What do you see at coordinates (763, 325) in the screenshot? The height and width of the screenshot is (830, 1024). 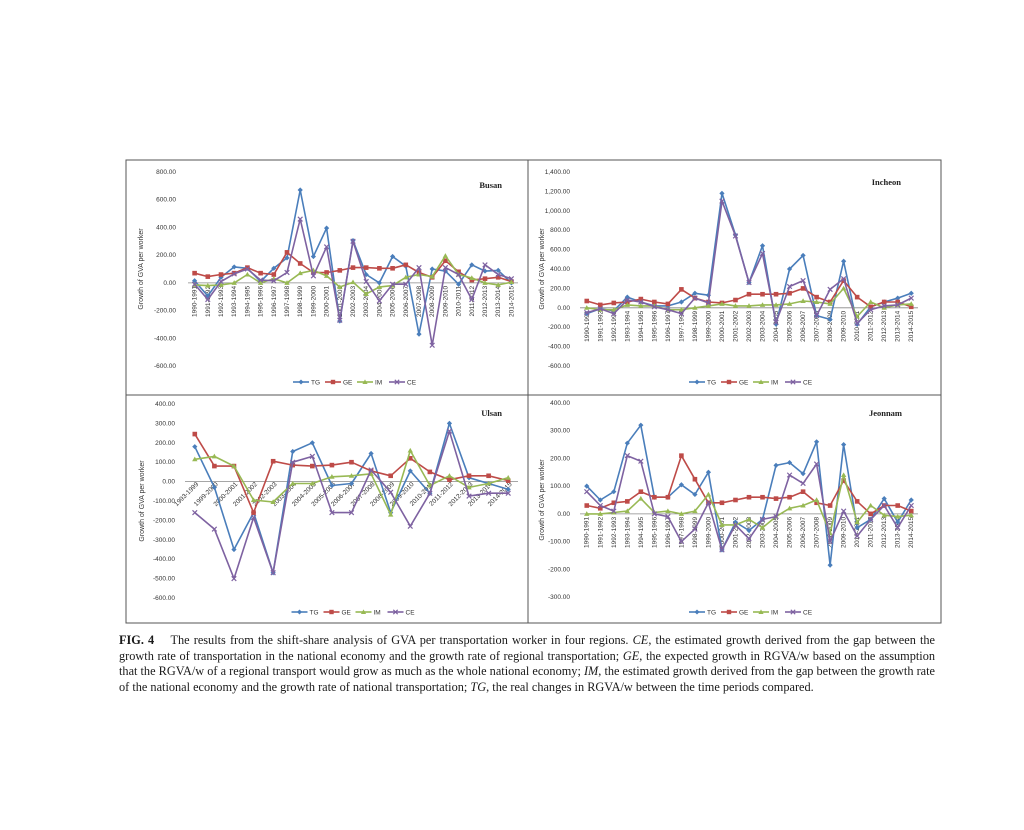 I see `x-tick-label: 2003-2004` at bounding box center [763, 325].